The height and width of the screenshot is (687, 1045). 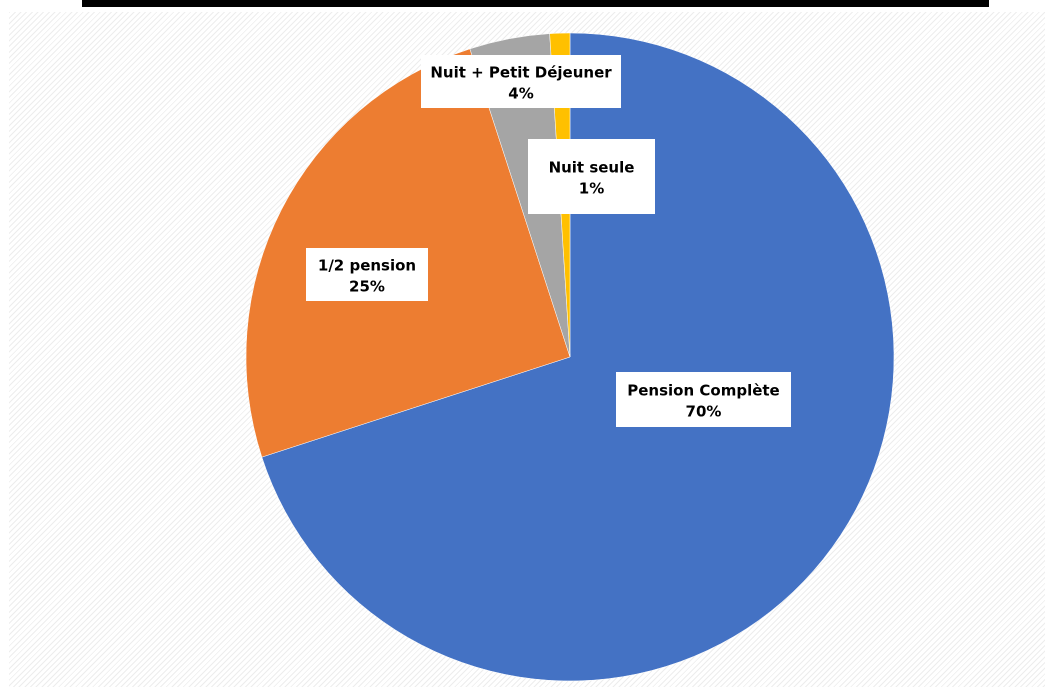 I want to click on data-label-1-2-pension: 1/2 pension 25%, so click(x=367, y=274).